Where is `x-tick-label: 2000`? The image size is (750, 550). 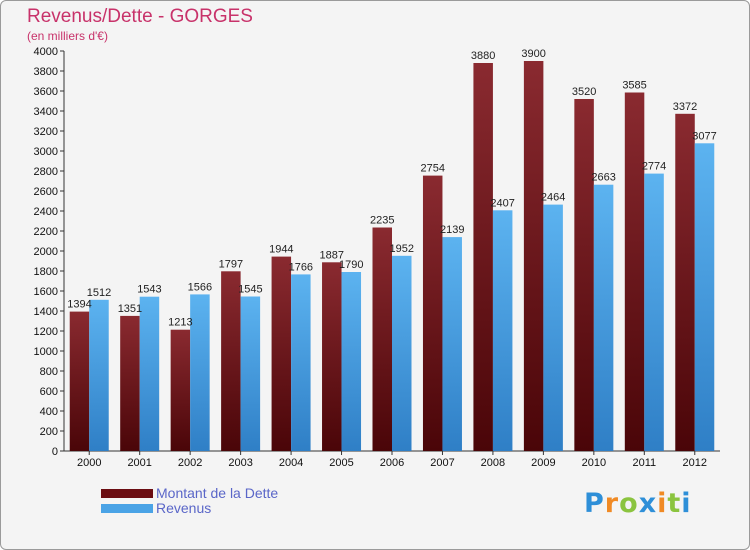 x-tick-label: 2000 is located at coordinates (89, 463).